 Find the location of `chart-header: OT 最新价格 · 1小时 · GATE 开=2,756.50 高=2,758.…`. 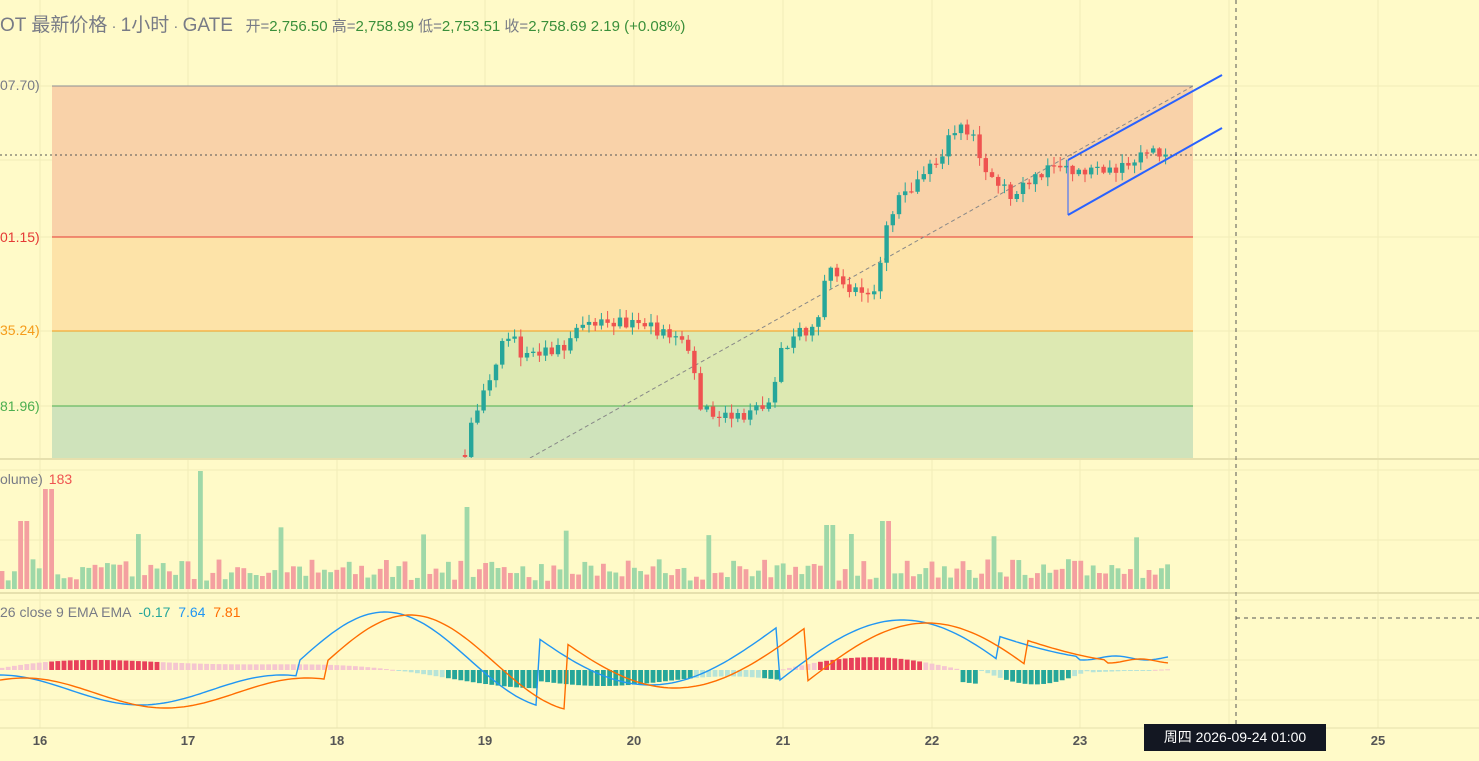

chart-header: OT 最新价格 · 1小时 · GATE 开=2,756.50 高=2,758.… is located at coordinates (342, 23).